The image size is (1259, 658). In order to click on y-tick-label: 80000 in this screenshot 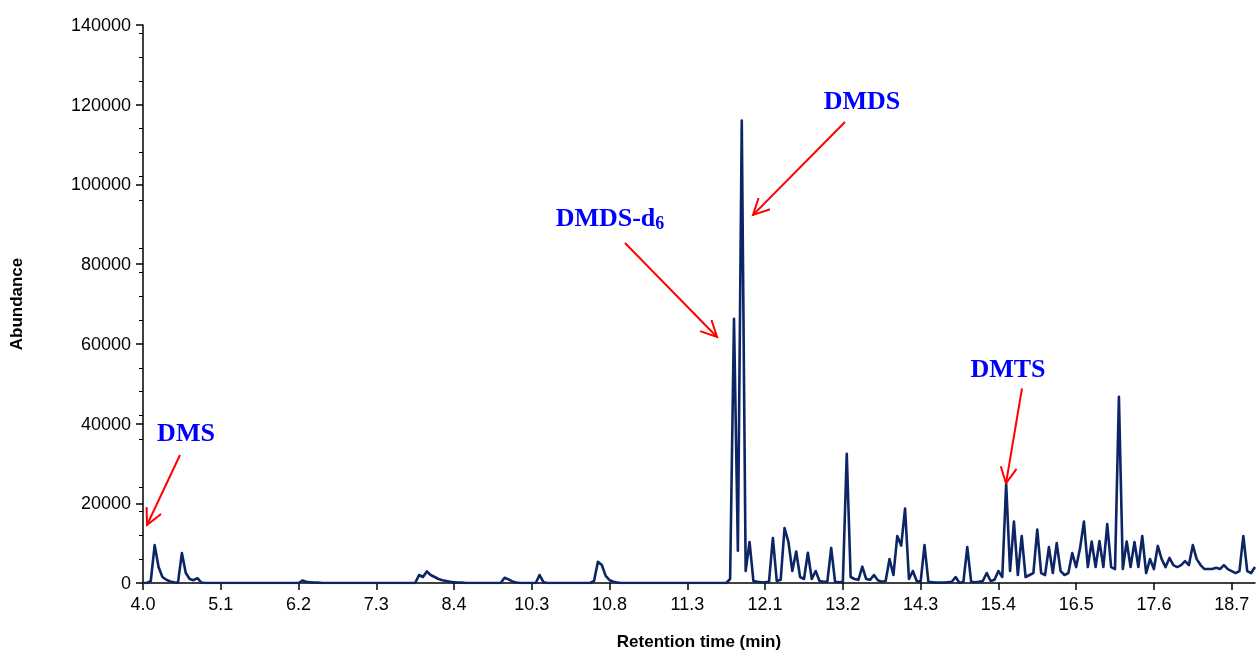, I will do `click(105, 264)`.